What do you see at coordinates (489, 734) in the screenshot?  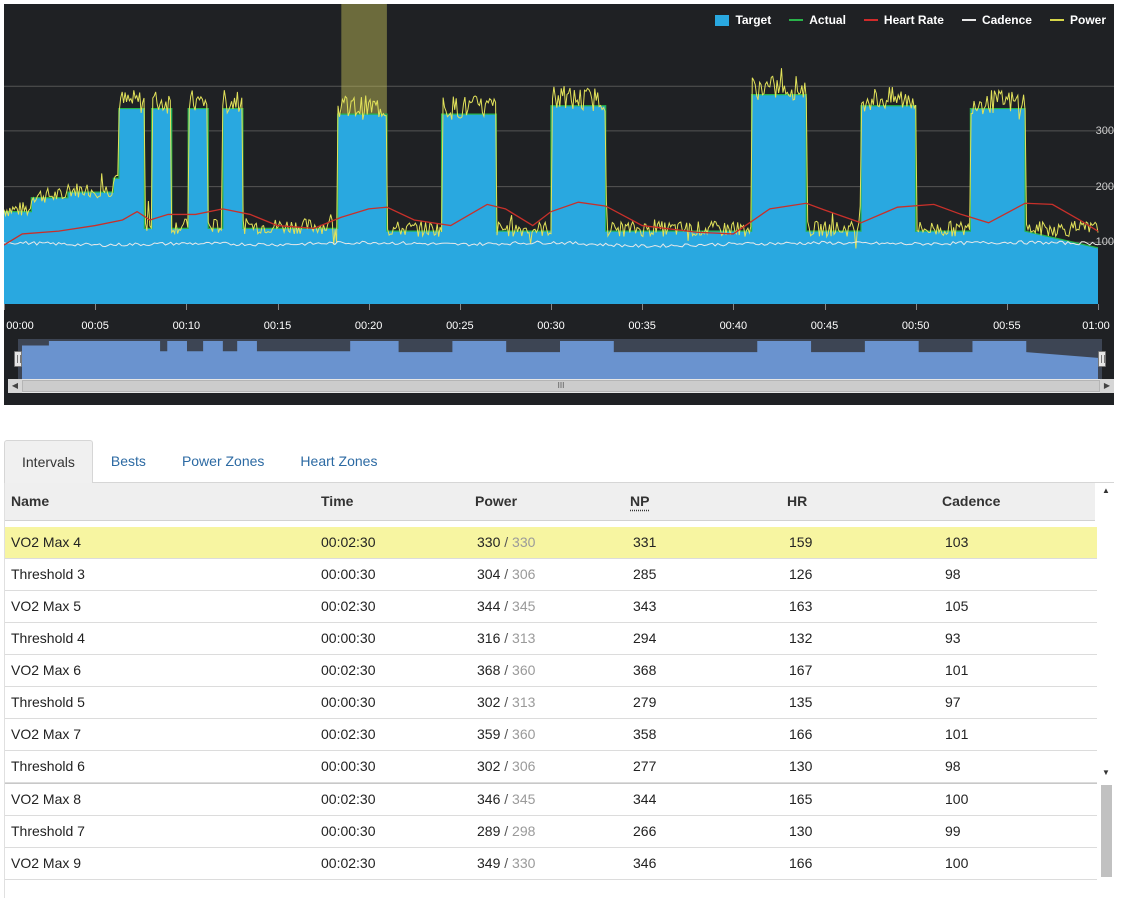 I see `power-actual: 359` at bounding box center [489, 734].